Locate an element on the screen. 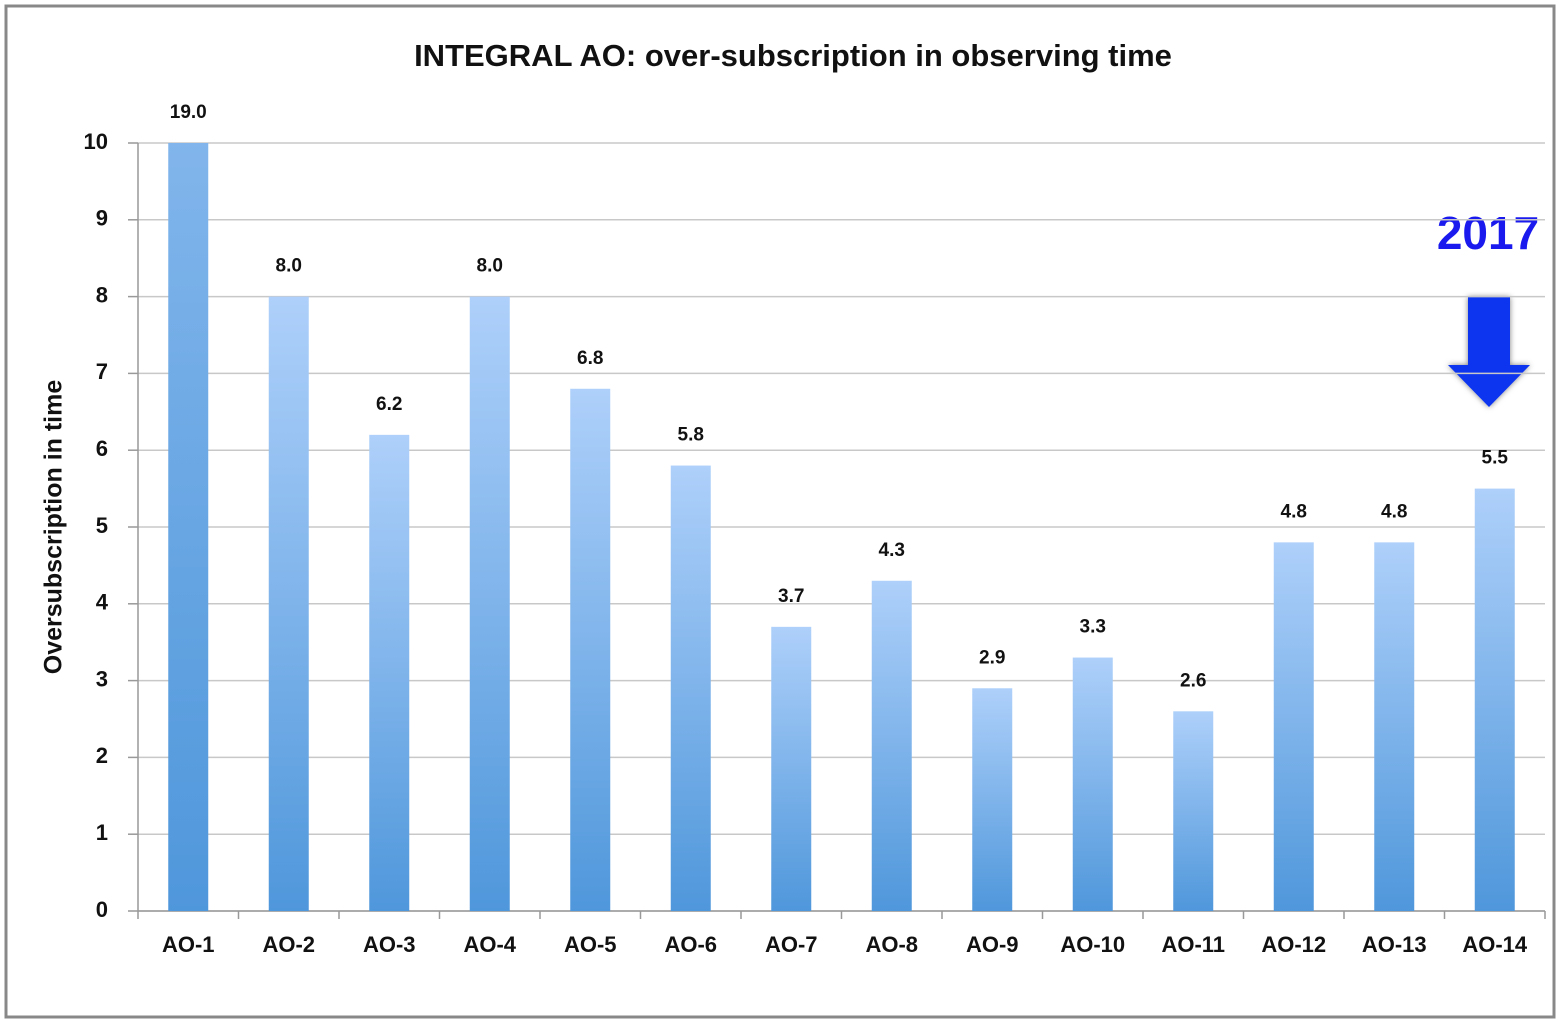 This screenshot has height=1023, width=1560. value-label: 3.3 is located at coordinates (1093, 627).